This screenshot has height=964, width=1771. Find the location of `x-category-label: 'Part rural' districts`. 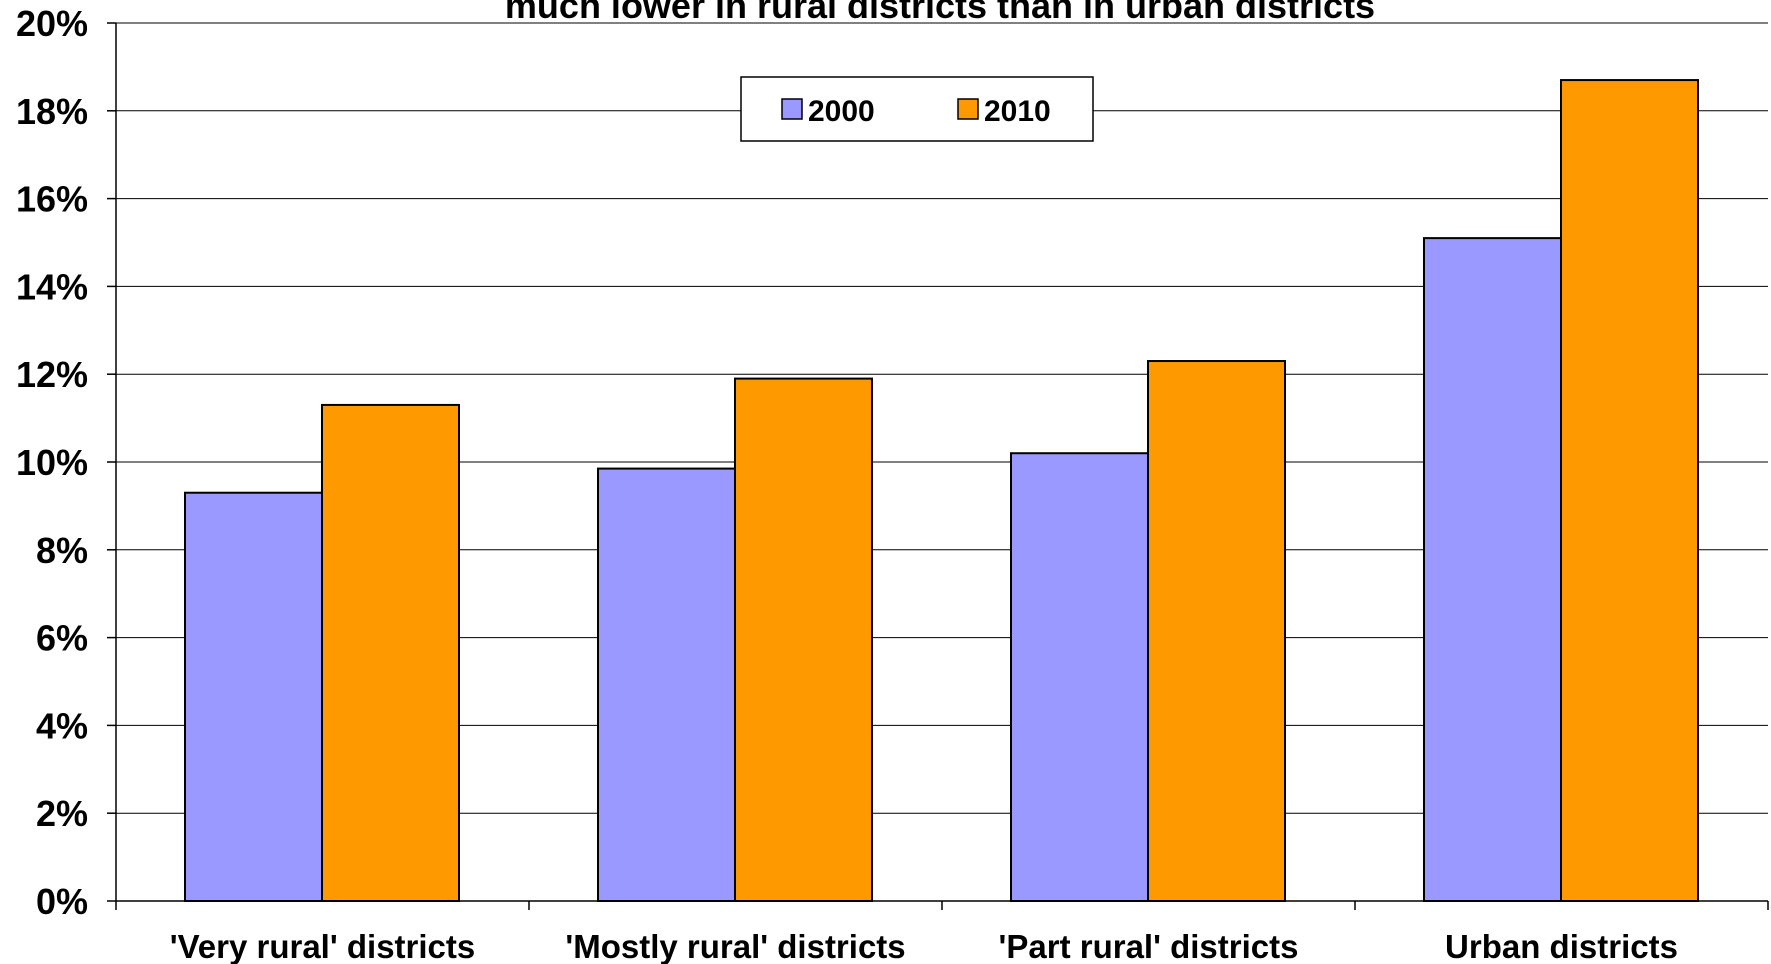

x-category-label: 'Part rural' districts is located at coordinates (1149, 946).